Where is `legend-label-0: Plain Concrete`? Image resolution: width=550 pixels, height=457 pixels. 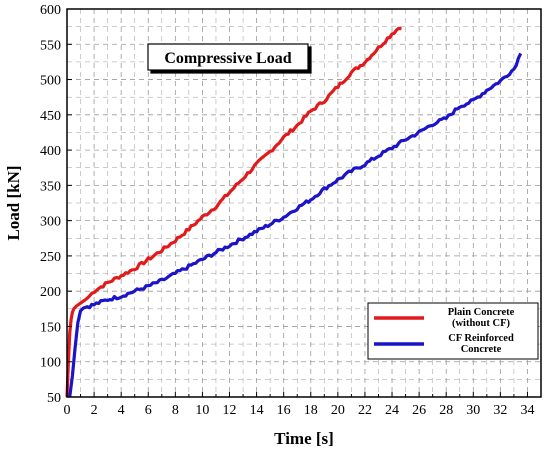 legend-label-0: Plain Concrete is located at coordinates (481, 312).